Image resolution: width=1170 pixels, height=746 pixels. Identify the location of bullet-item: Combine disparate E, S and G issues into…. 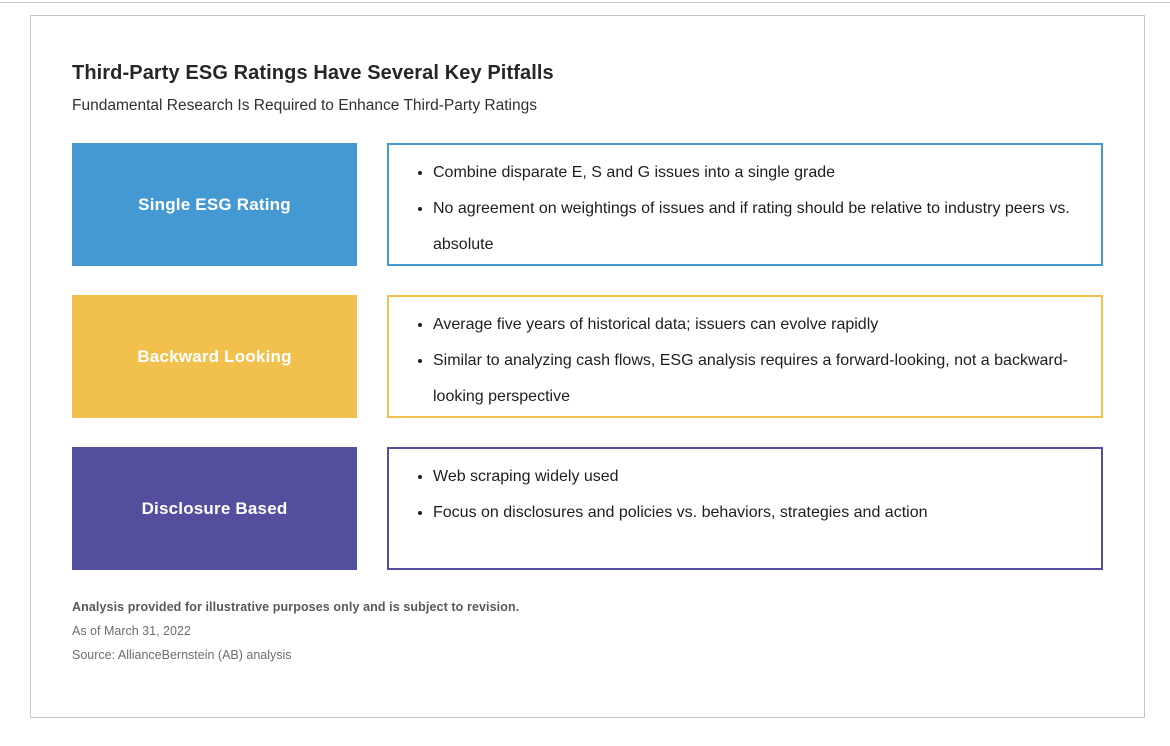
(757, 173).